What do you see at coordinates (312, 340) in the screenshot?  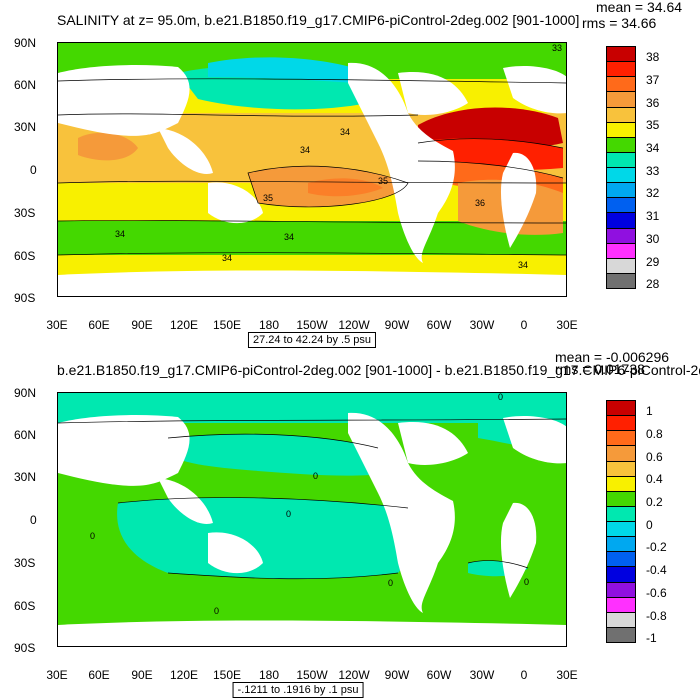 I see `contour-range: 27.24 to 42.24 by .5 psu` at bounding box center [312, 340].